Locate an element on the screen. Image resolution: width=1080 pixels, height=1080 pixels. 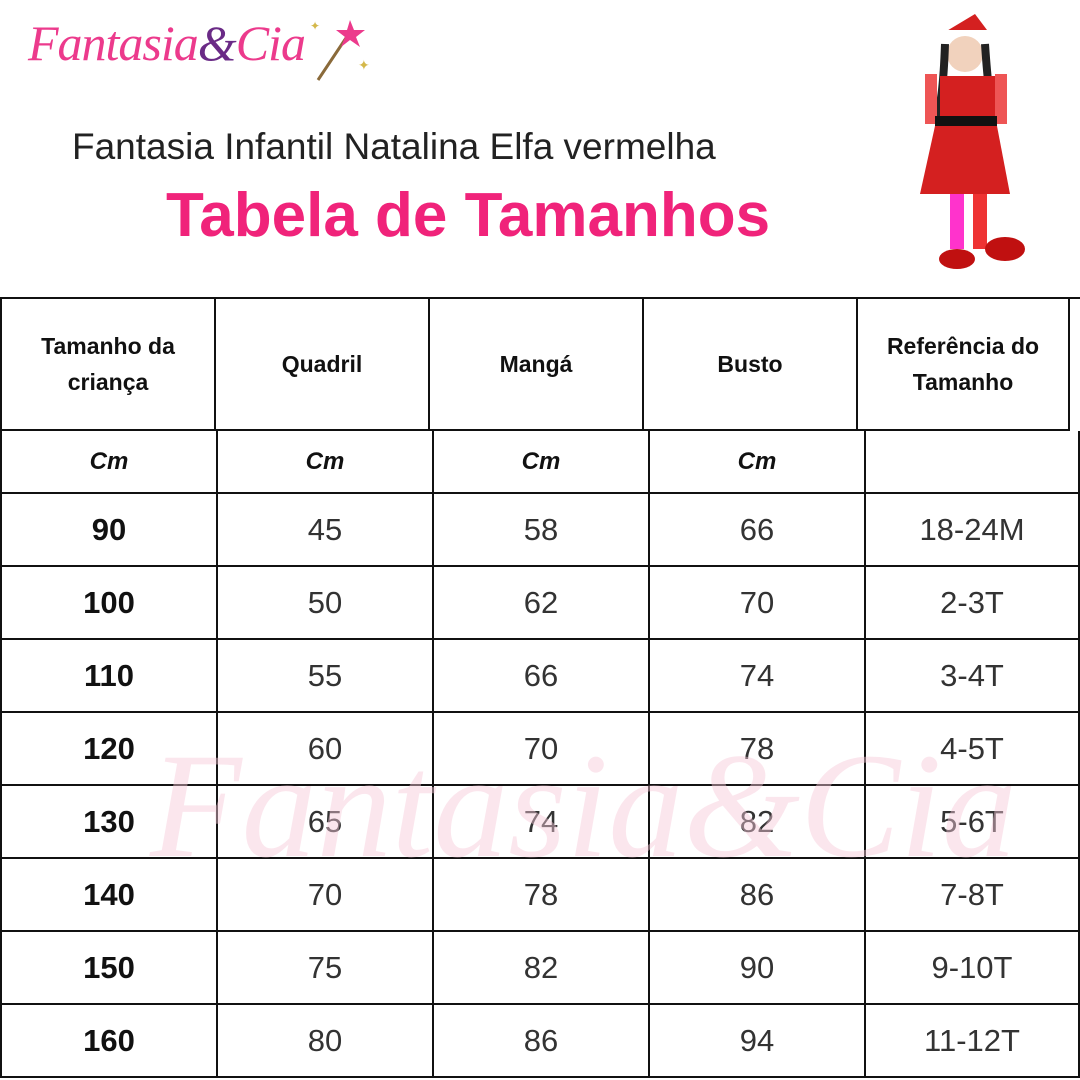
header-cell: Quadril is located at coordinates (323, 365).